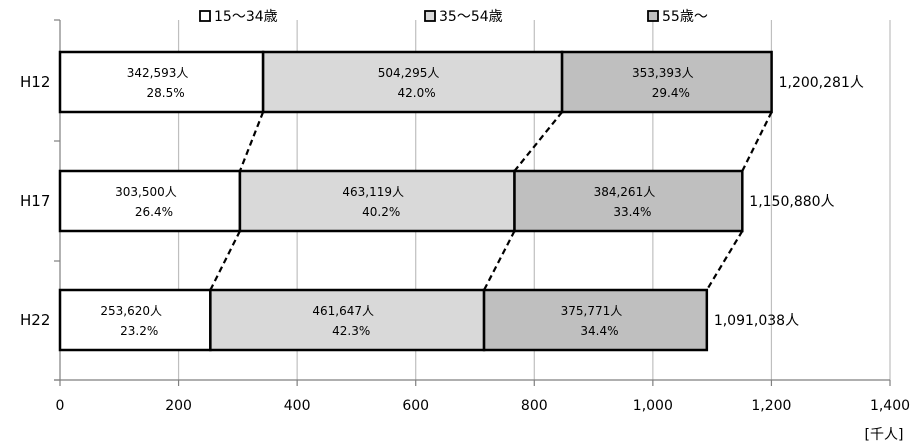  I want to click on segment-percent-label: 29.4%, so click(671, 93).